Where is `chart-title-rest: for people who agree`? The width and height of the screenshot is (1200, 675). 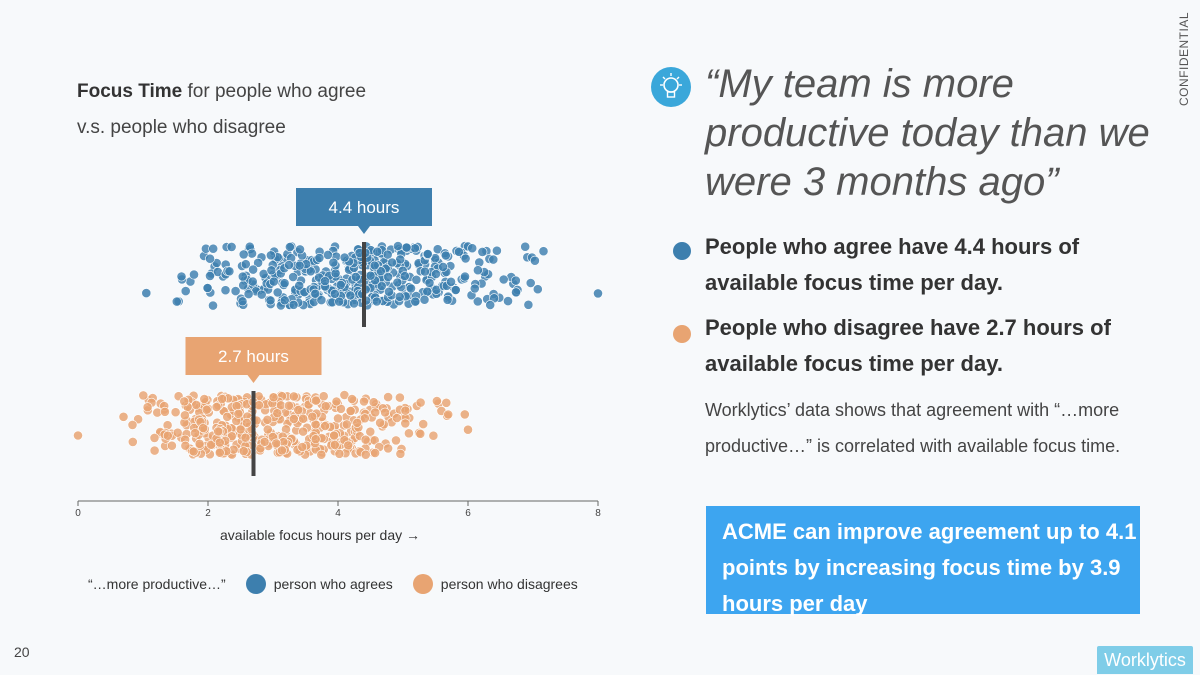
chart-title-rest: for people who agree is located at coordinates (274, 91).